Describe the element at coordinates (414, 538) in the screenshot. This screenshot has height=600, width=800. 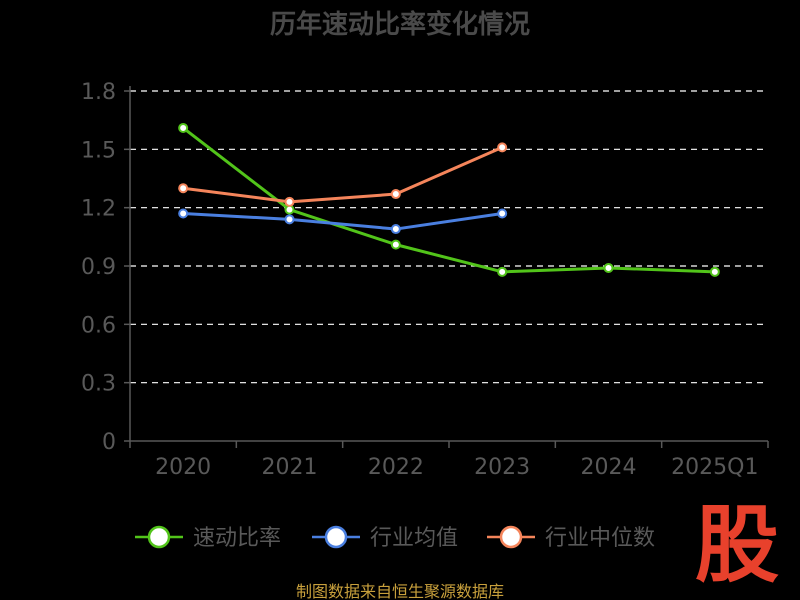
I see `legend-label: 行业均值` at that location.